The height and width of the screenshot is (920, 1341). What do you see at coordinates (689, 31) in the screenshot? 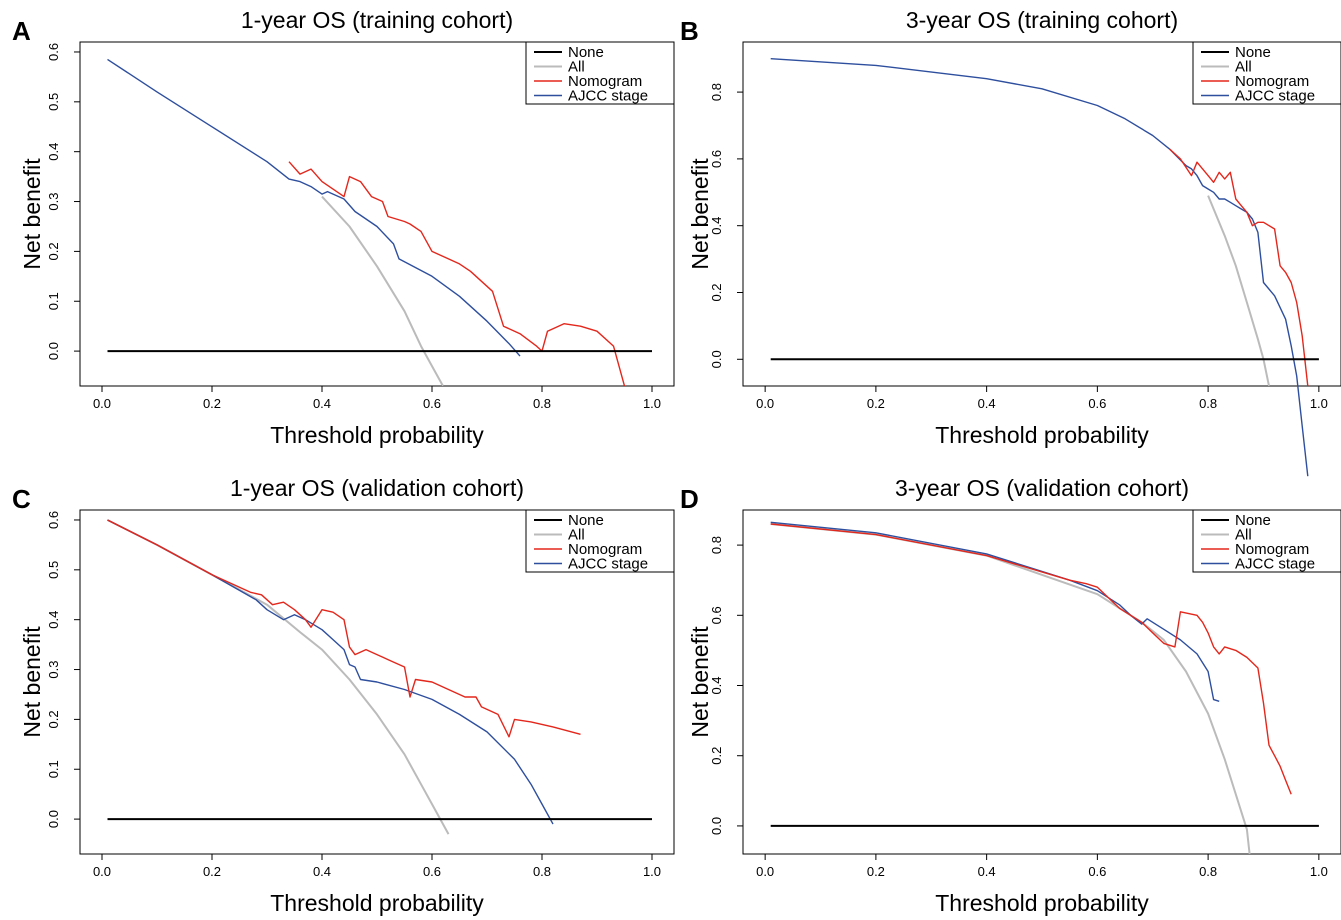
I see `panel-letter: B` at bounding box center [689, 31].